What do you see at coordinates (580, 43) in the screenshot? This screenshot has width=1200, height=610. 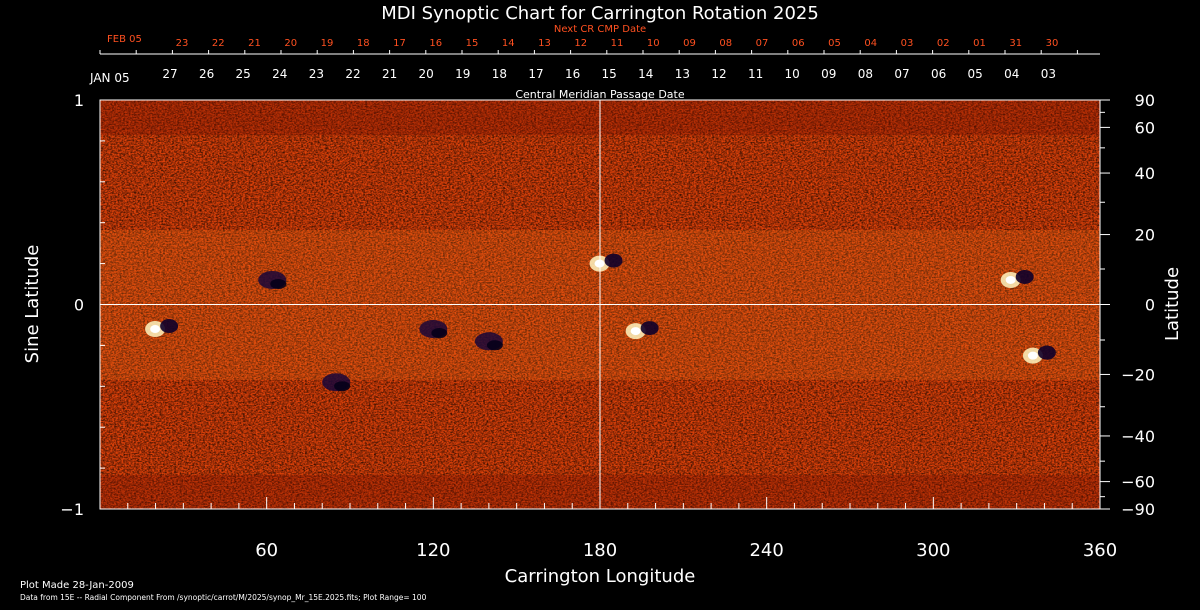 I see `next-cr-day-label: 12` at bounding box center [580, 43].